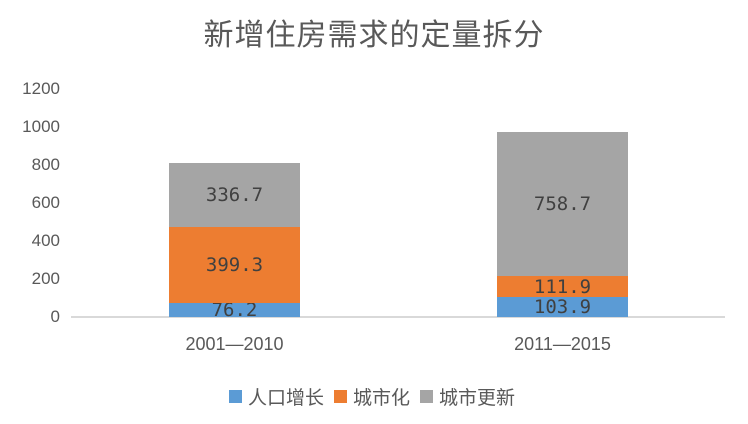 This screenshot has width=748, height=424. I want to click on legend-label: 城市更新, so click(477, 398).